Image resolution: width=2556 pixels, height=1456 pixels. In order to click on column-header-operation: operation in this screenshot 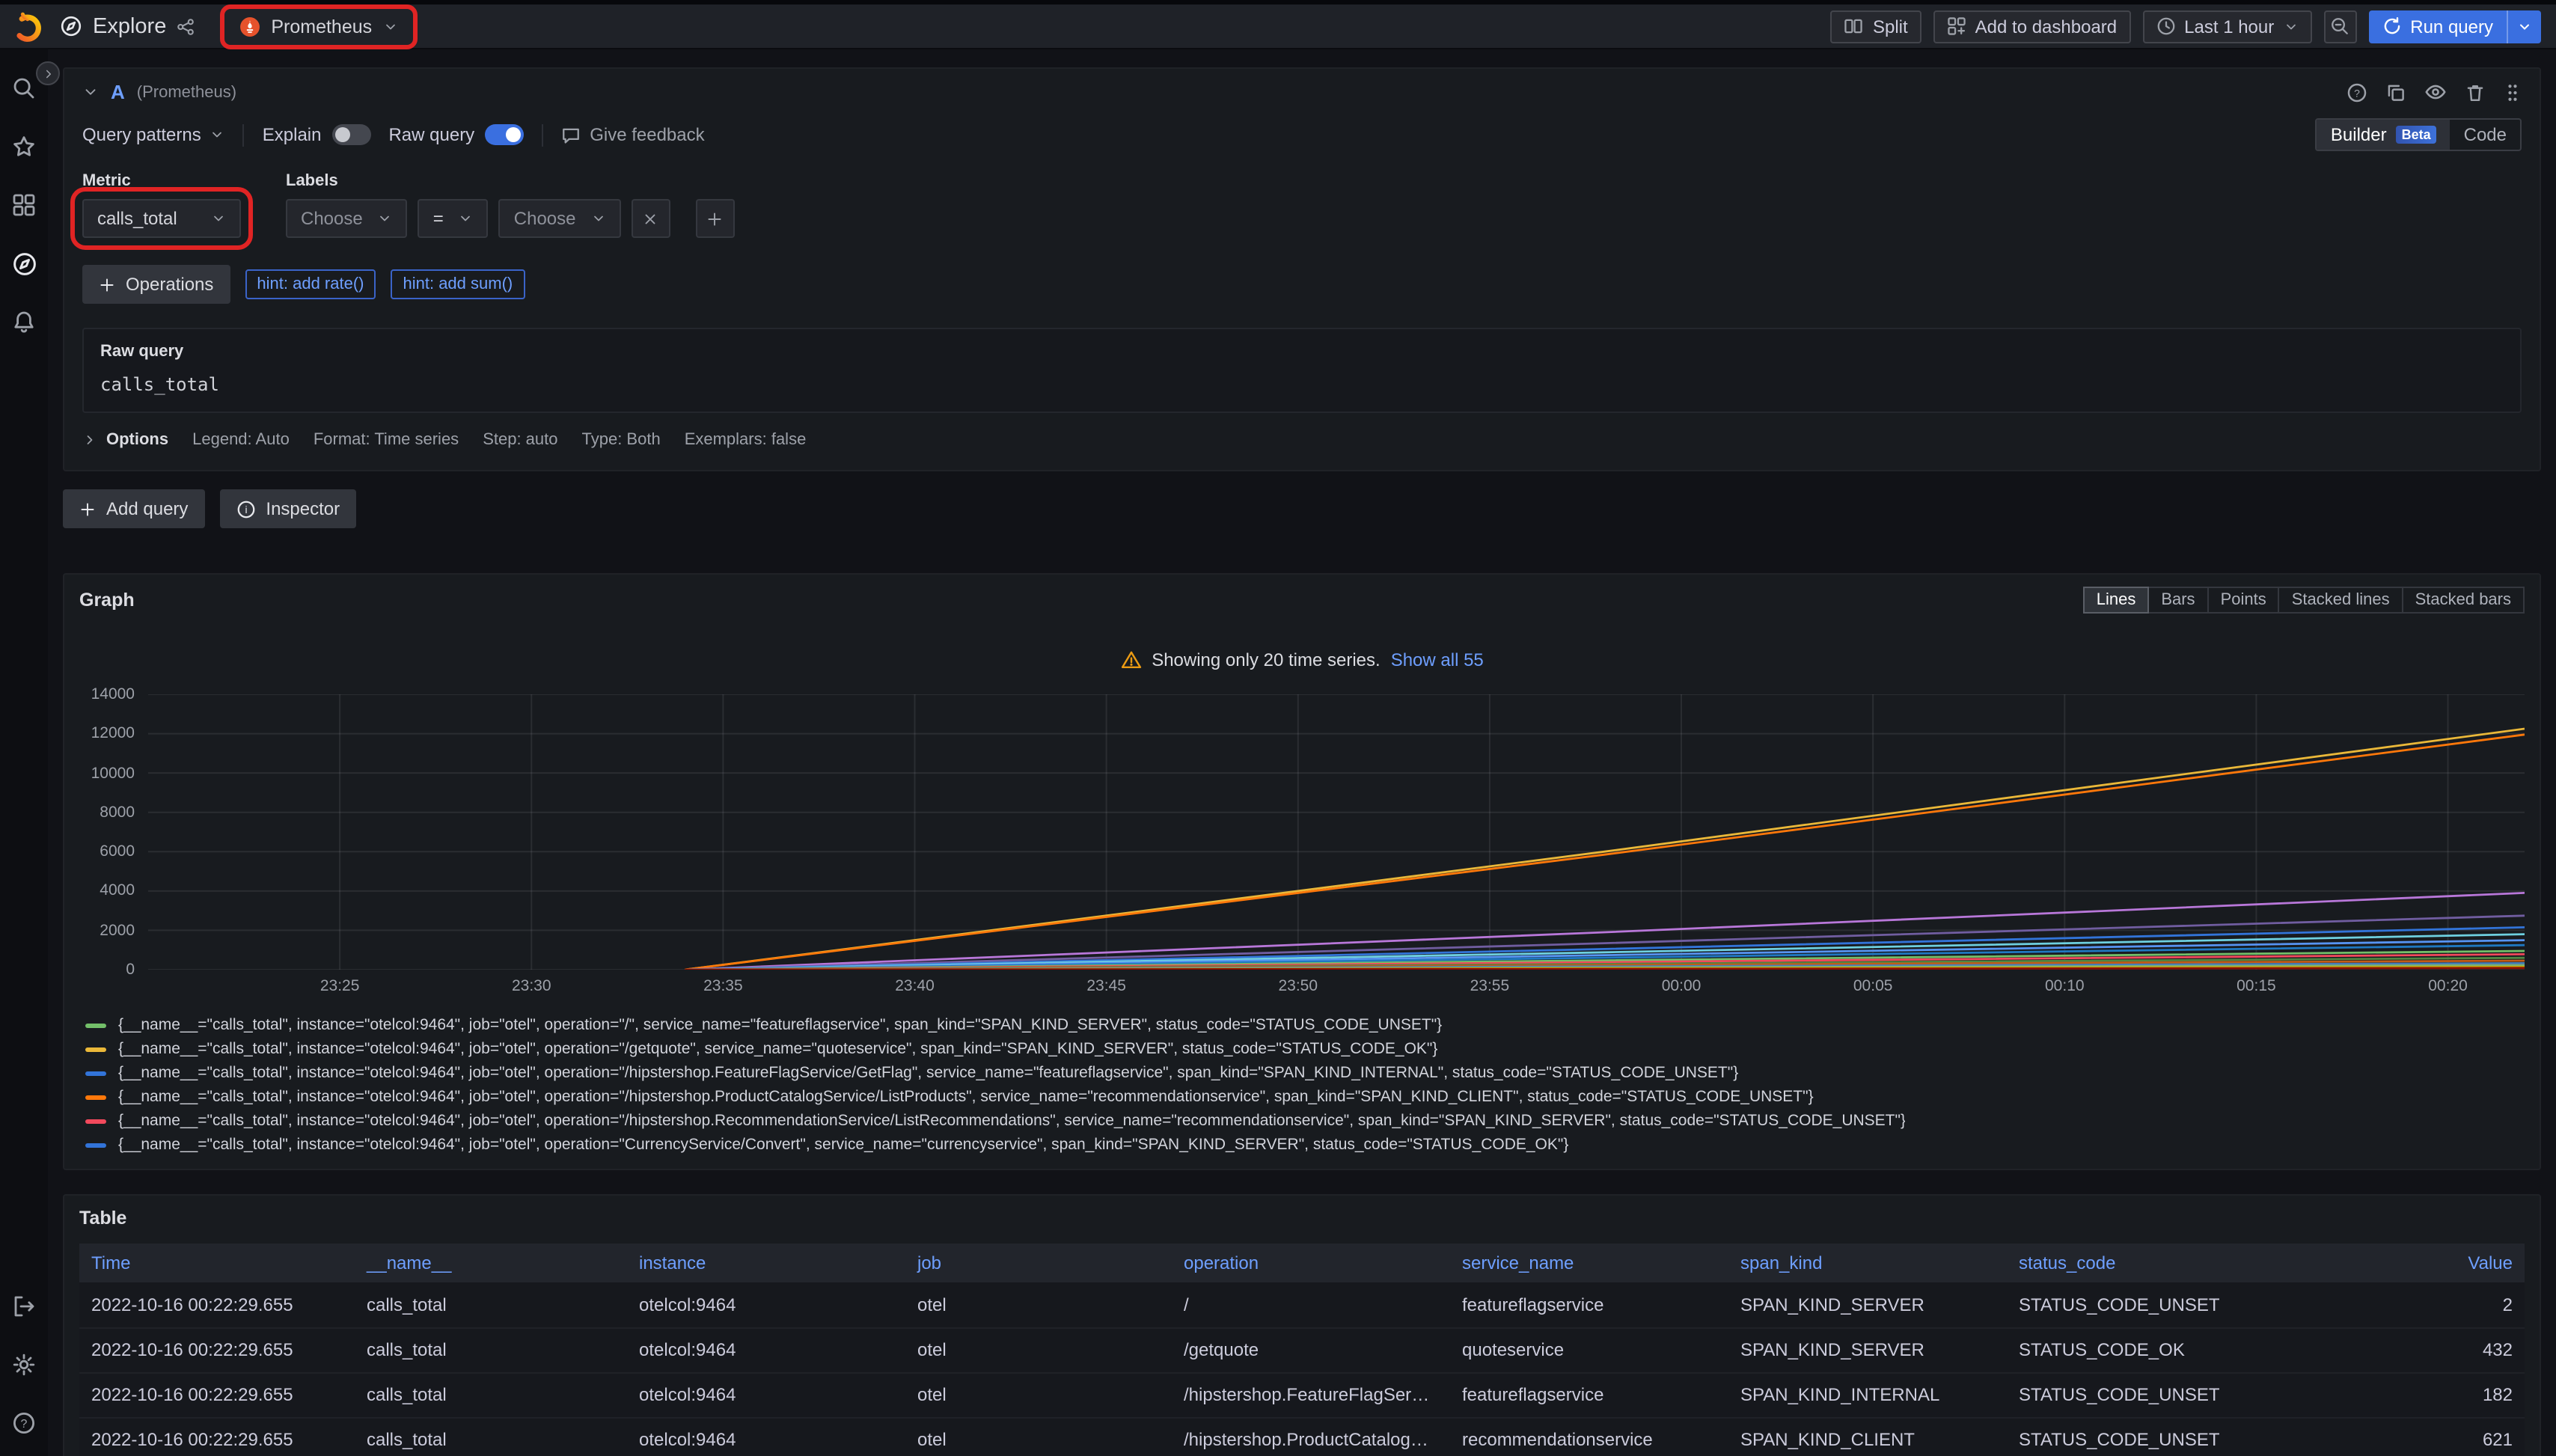, I will do `click(1311, 1263)`.